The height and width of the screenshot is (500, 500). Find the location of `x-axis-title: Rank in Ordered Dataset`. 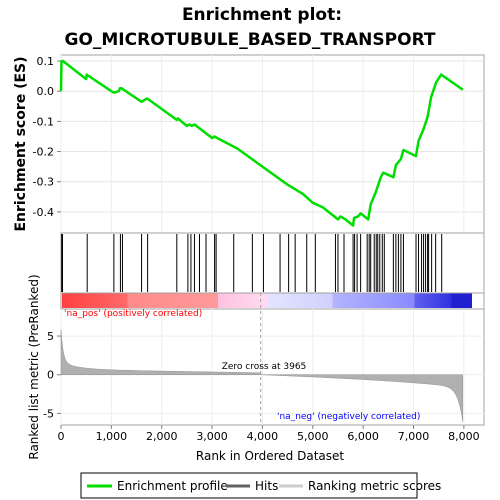

x-axis-title: Rank in Ordered Dataset is located at coordinates (270, 456).